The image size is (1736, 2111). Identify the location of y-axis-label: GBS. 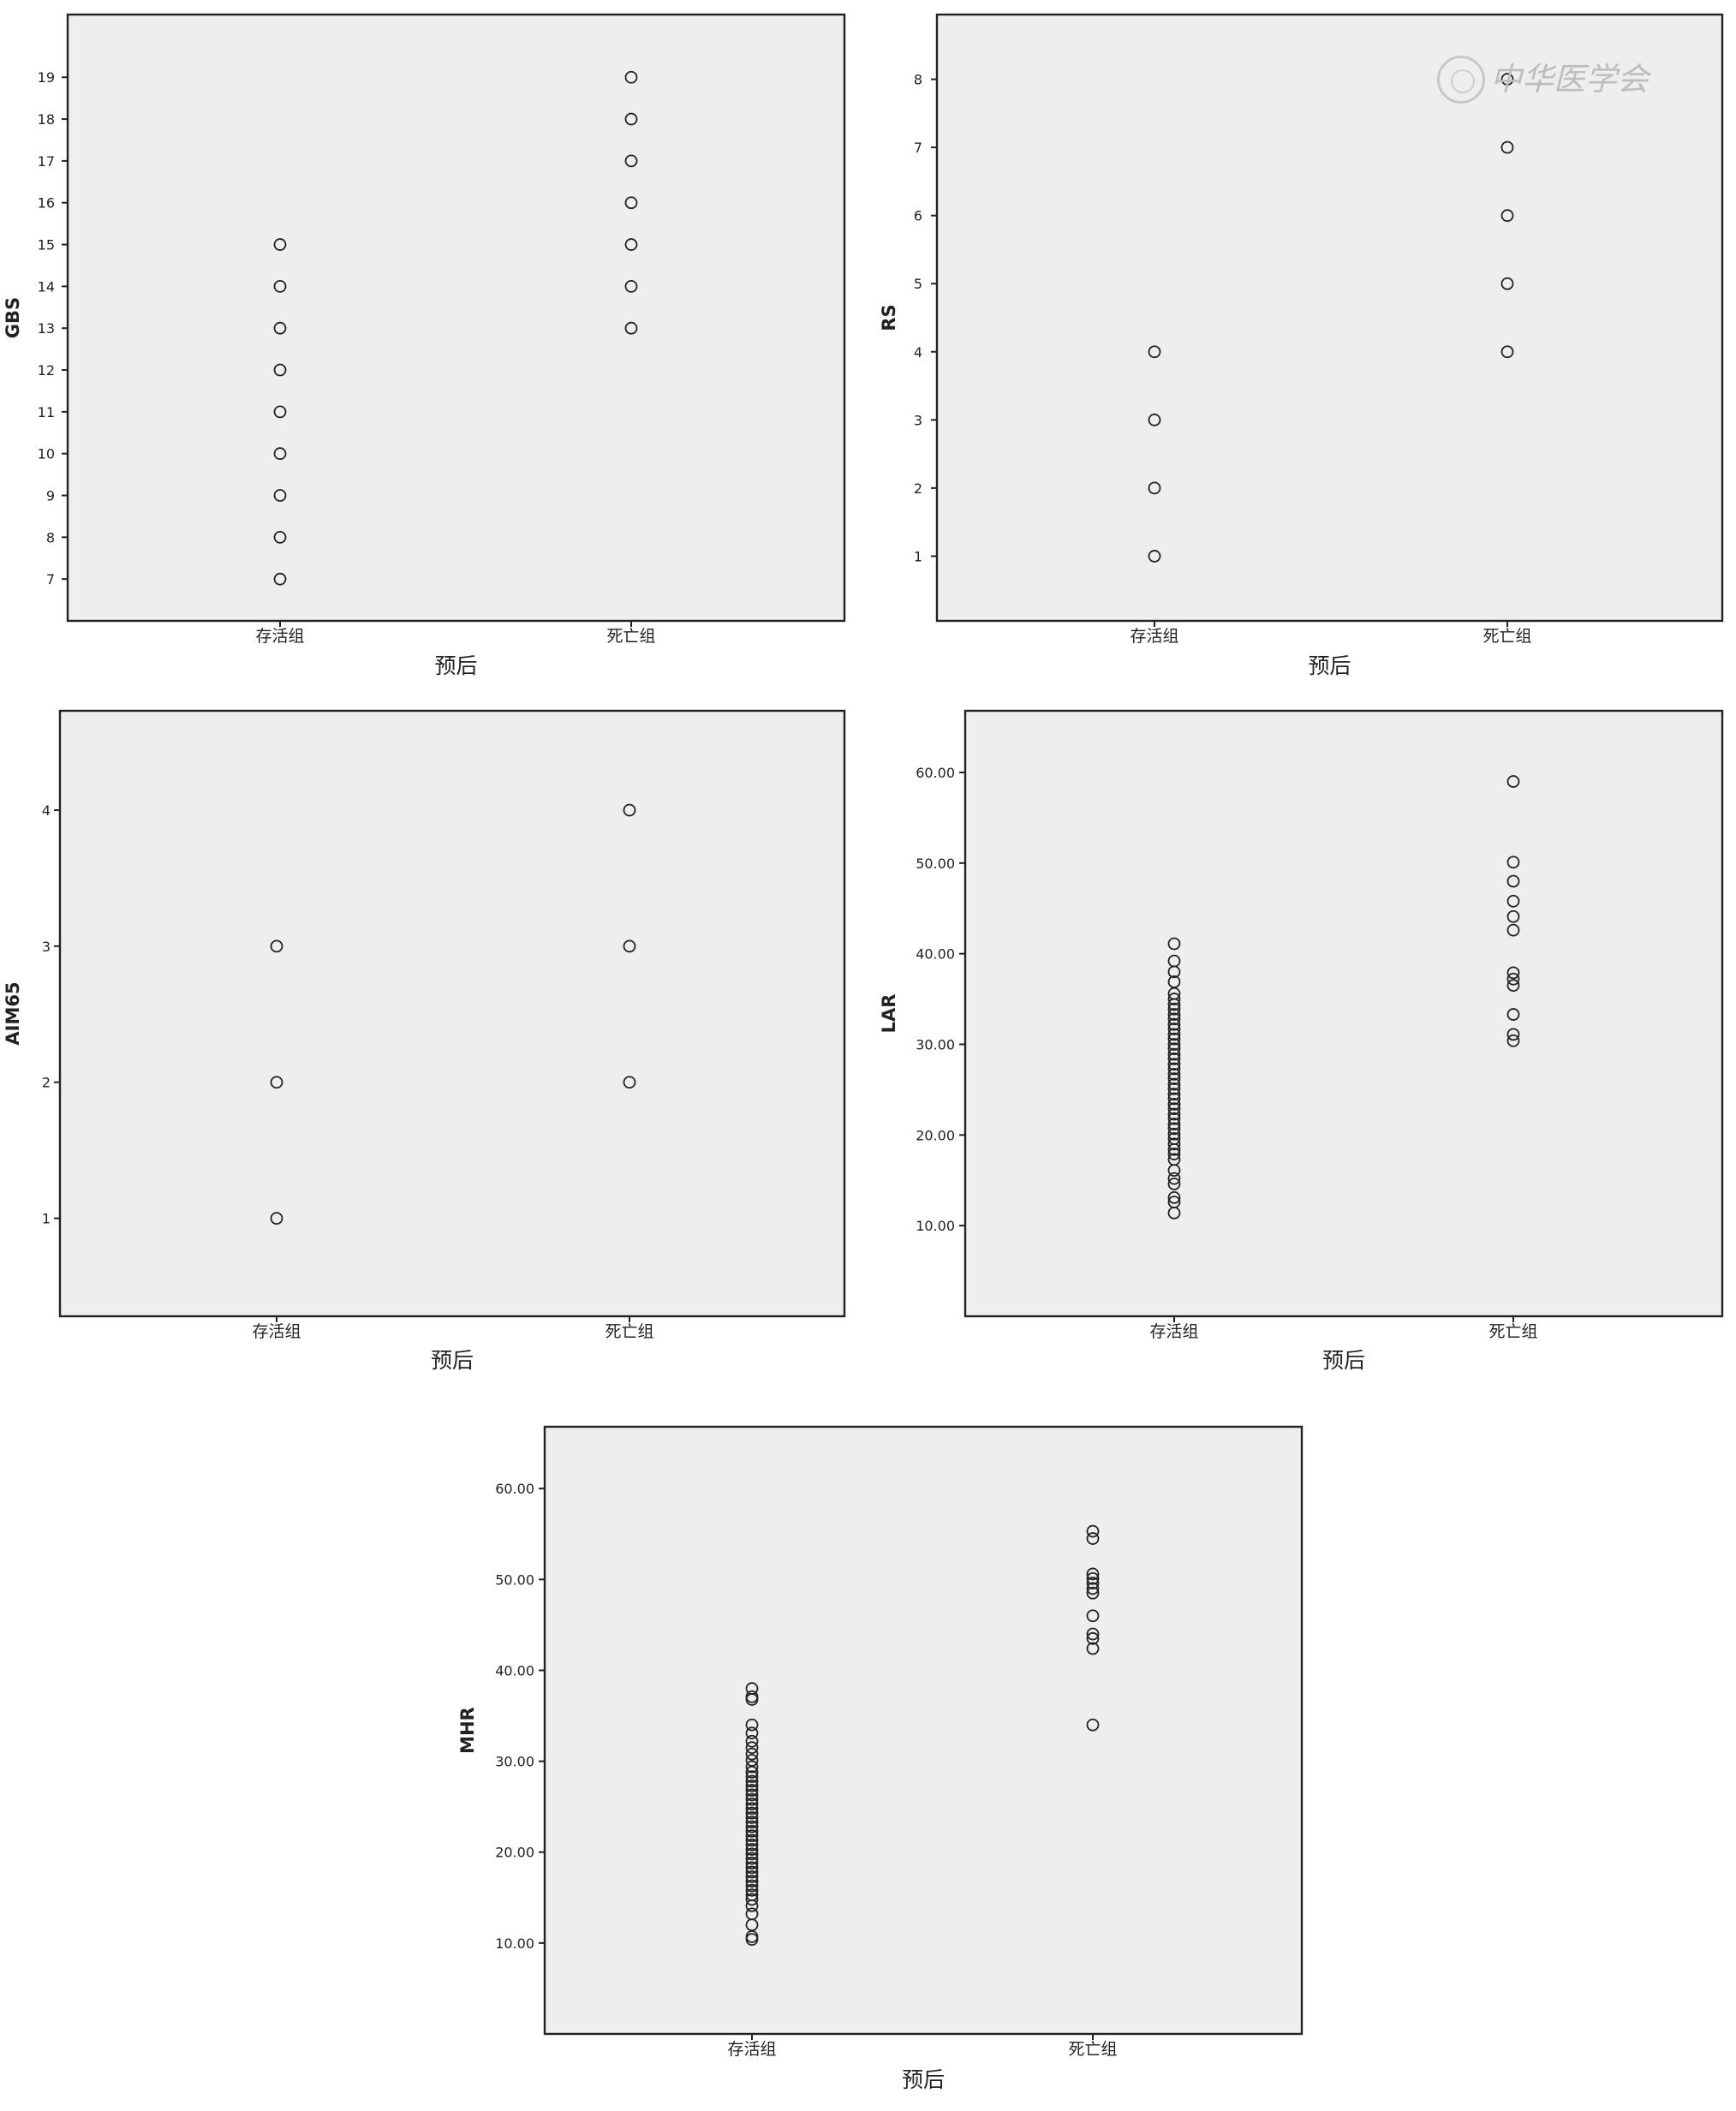
(13, 317).